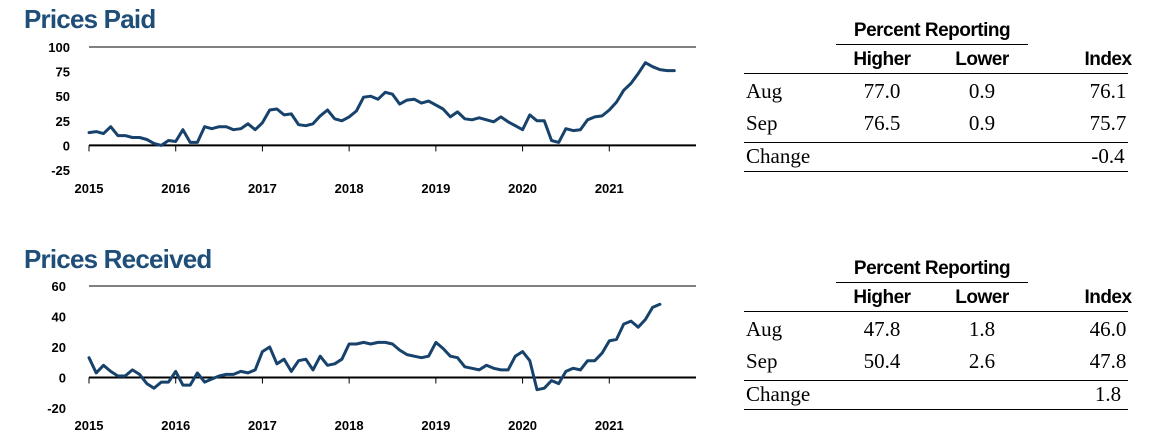 The image size is (1170, 446). I want to click on table-row-aug: Aug 77.0 0.9 76.1, so click(936, 92).